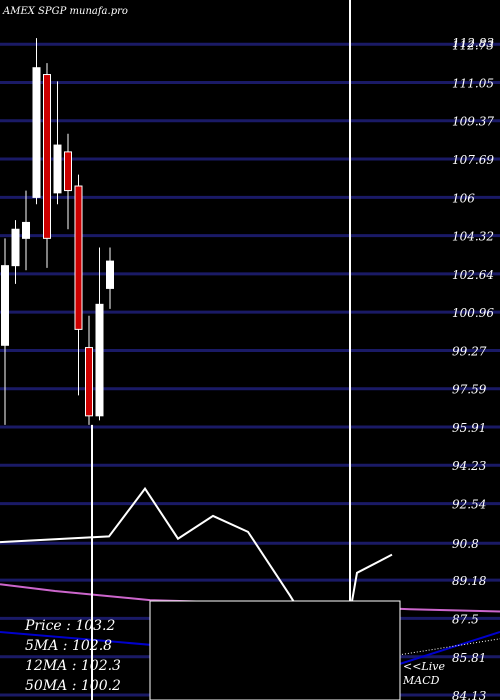 Image resolution: width=500 pixels, height=700 pixels. What do you see at coordinates (469, 505) in the screenshot?
I see `y-tick-label: 92.54` at bounding box center [469, 505].